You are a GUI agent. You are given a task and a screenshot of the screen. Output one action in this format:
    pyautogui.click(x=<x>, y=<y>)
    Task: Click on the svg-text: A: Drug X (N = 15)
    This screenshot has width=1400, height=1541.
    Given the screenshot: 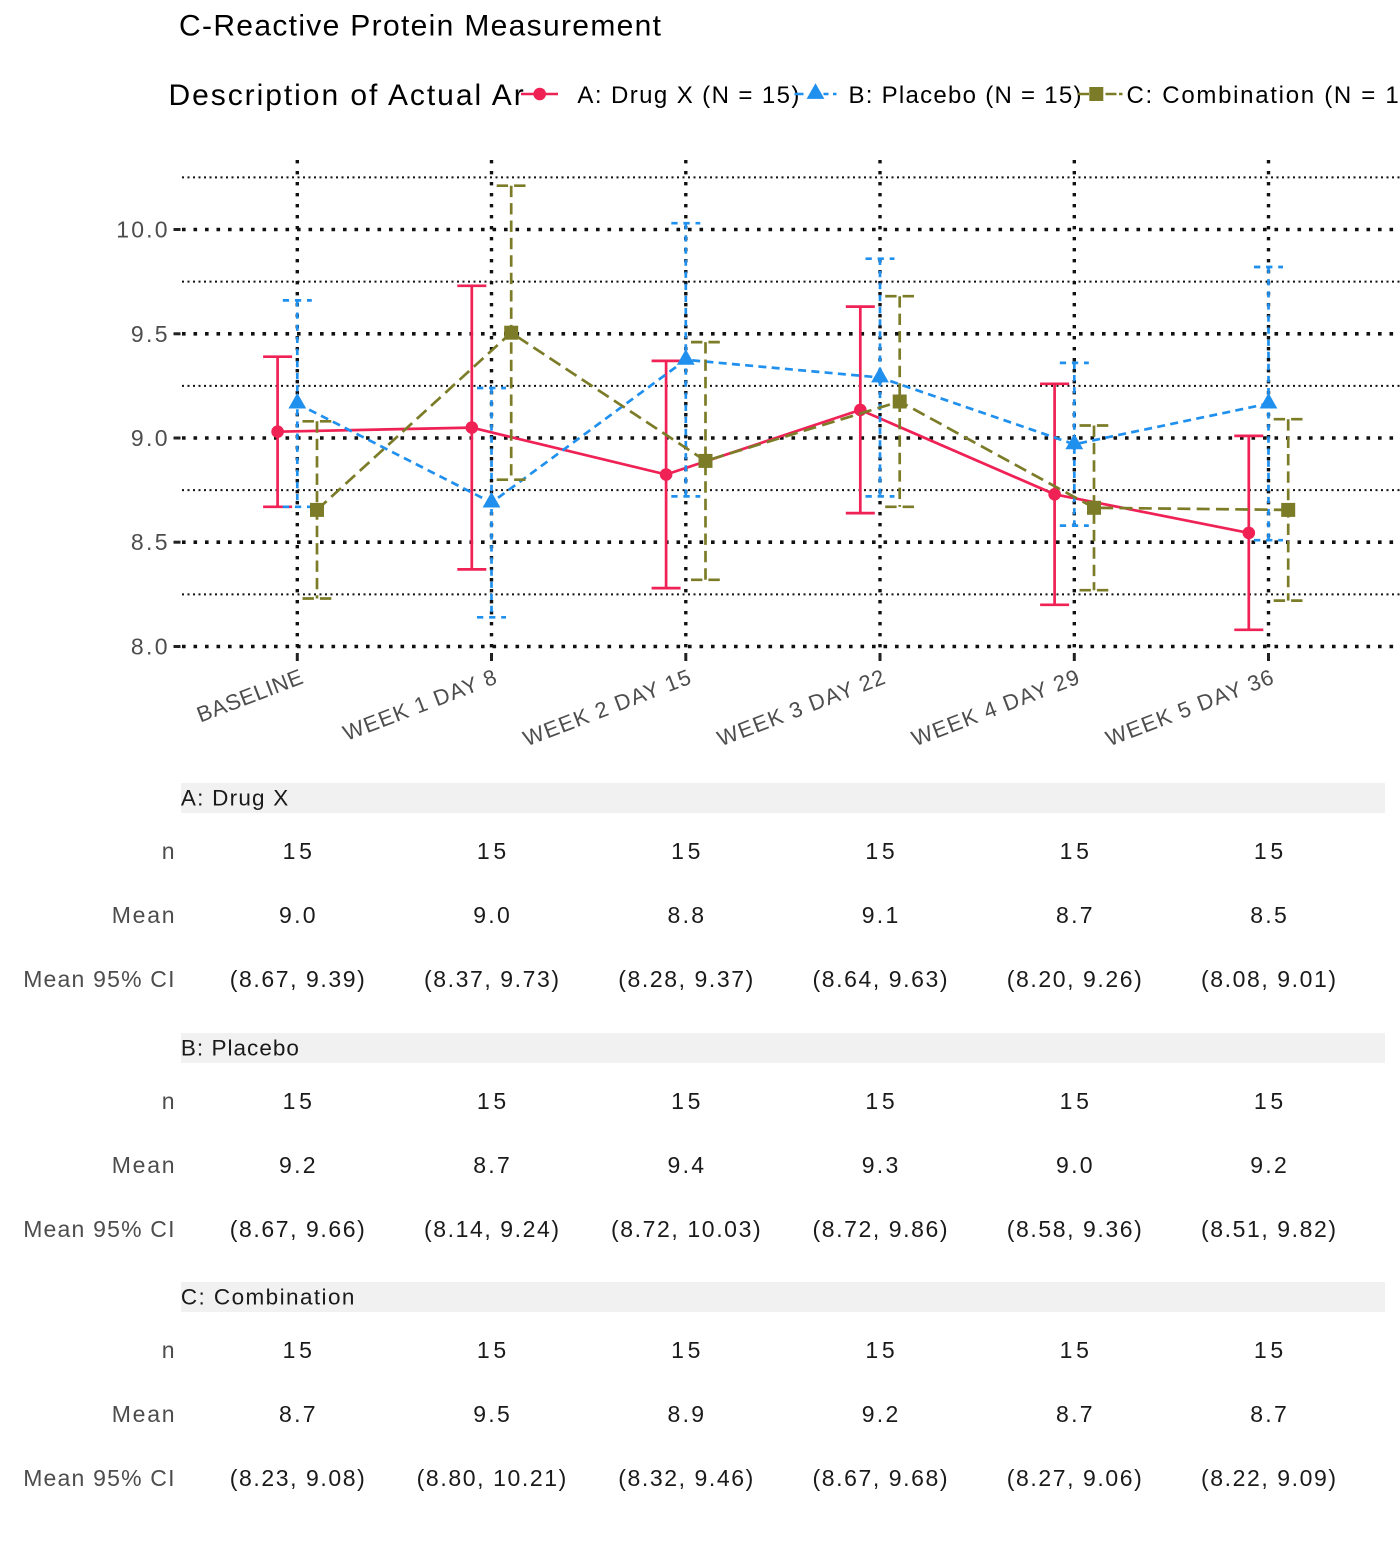 What is the action you would take?
    pyautogui.click(x=688, y=95)
    